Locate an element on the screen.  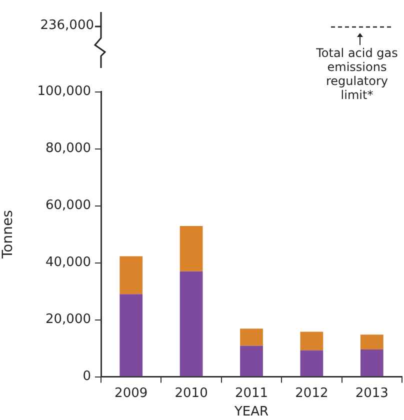
y-tick-label: 80,000 is located at coordinates (68, 148).